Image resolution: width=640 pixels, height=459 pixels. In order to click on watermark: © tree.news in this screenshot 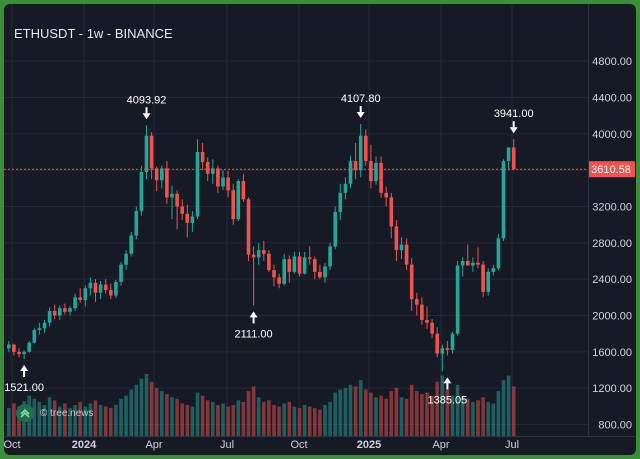, I will do `click(55, 413)`.